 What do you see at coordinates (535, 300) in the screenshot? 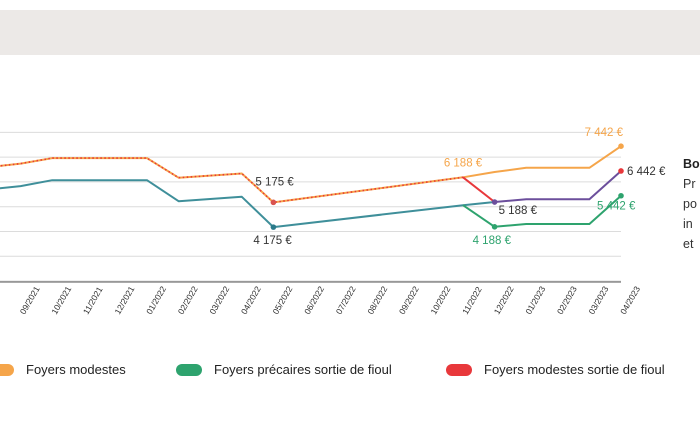
I see `x-tick-label: 01/2023` at bounding box center [535, 300].